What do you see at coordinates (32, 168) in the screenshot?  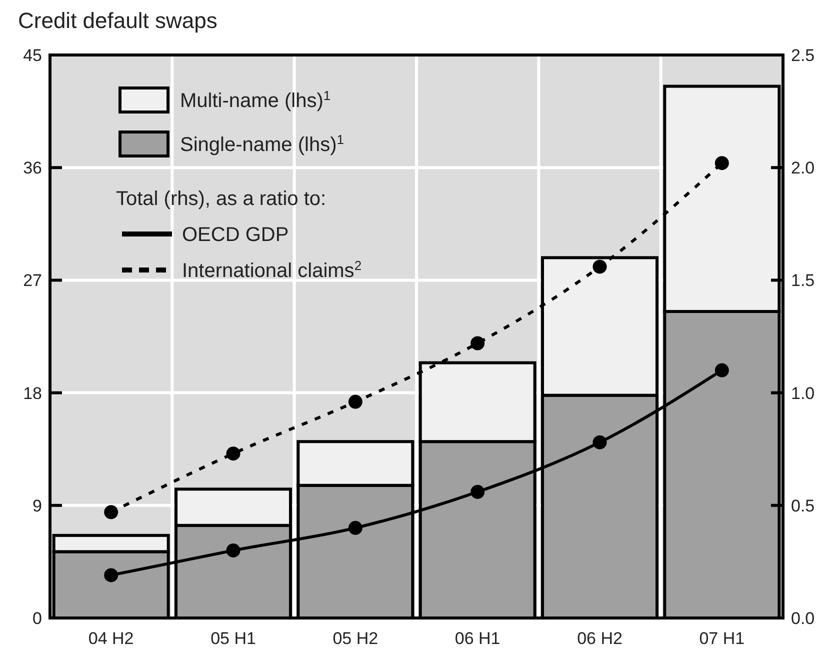 I see `y-tick-label: 36` at bounding box center [32, 168].